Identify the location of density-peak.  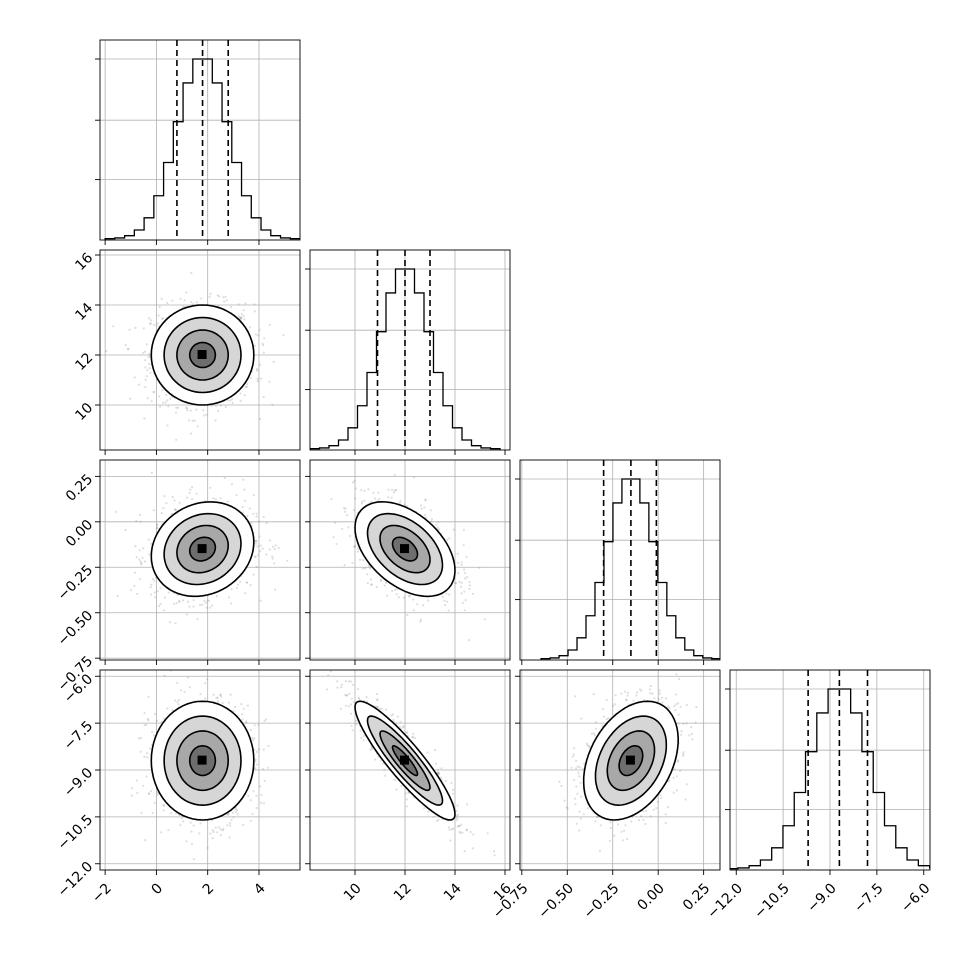
(404, 549).